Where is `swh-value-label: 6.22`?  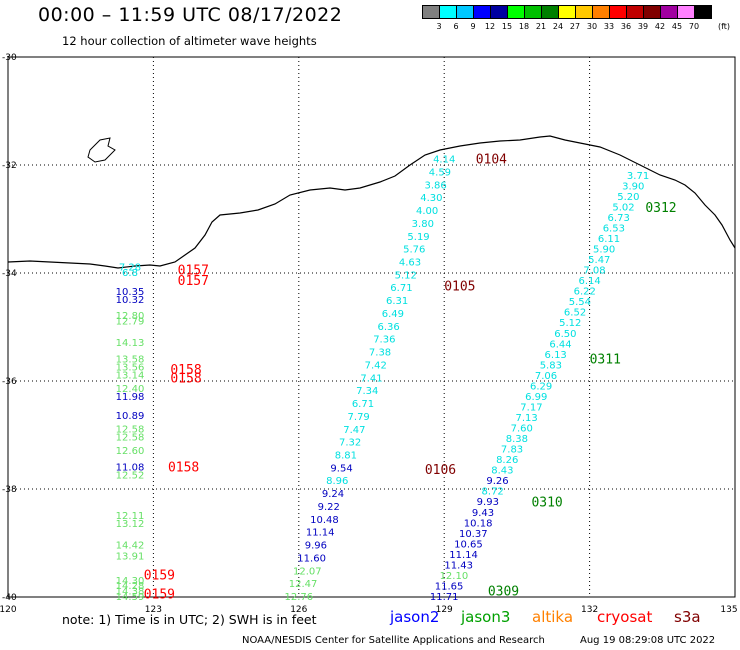 swh-value-label: 6.22 is located at coordinates (585, 292).